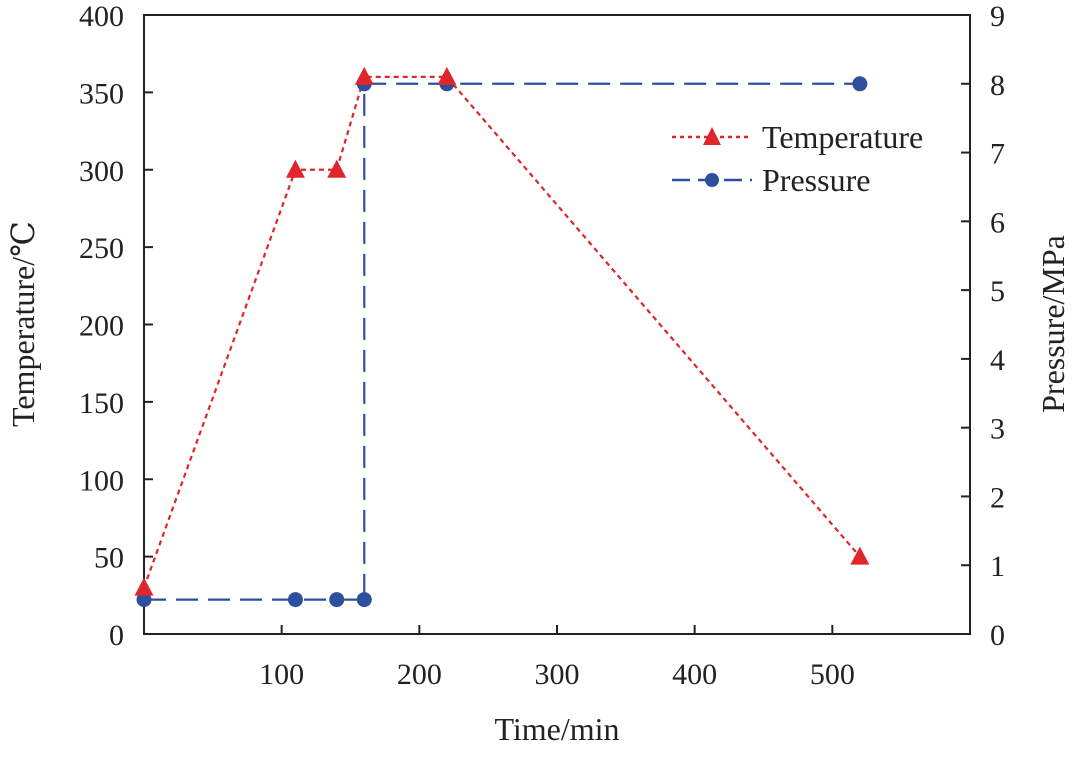 This screenshot has height=761, width=1080. I want to click on x-tick-label: 500, so click(832, 674).